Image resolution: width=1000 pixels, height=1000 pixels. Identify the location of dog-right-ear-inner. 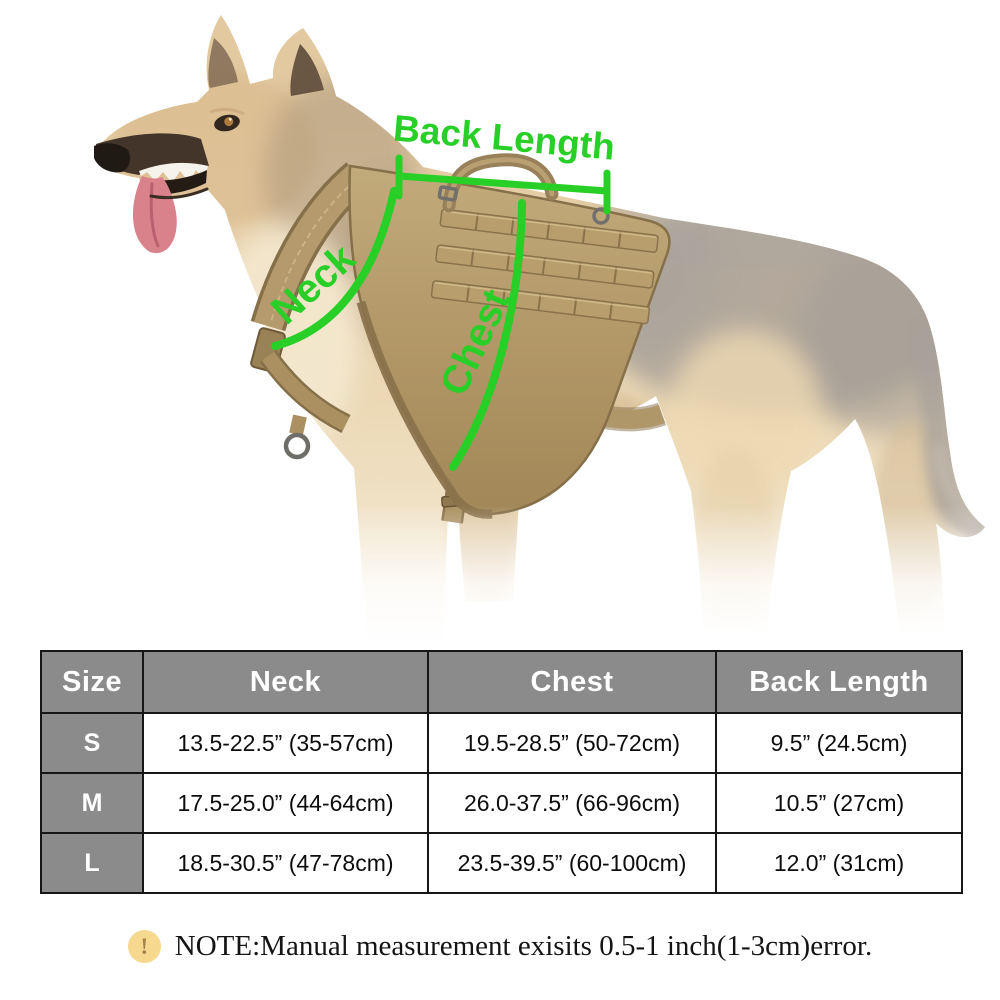
(307, 70).